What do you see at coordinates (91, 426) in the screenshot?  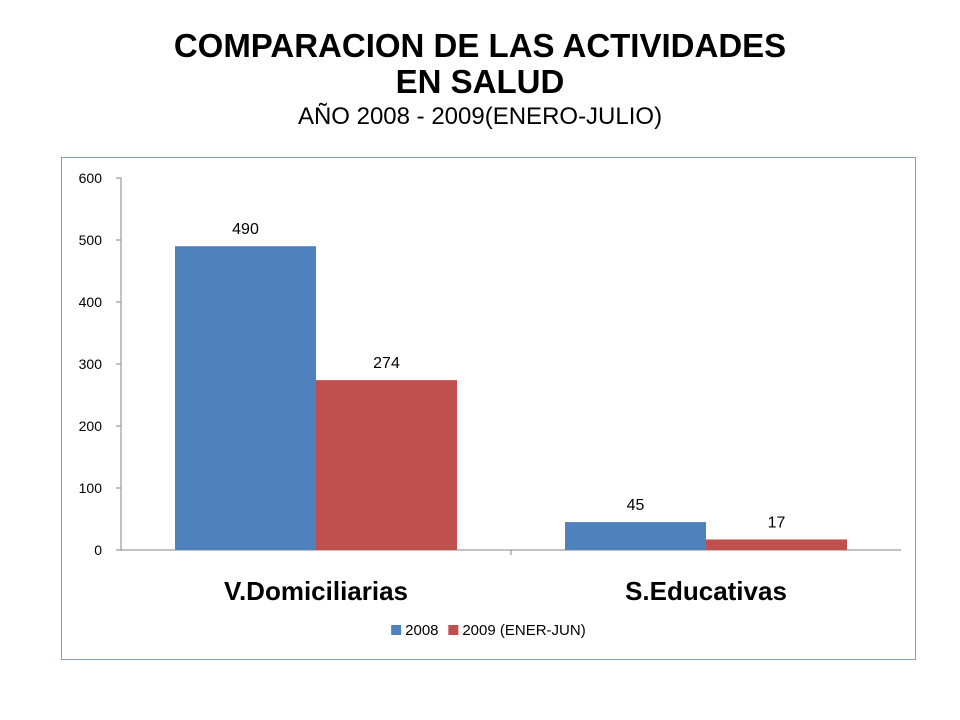 I see `y-tick-label: 200` at bounding box center [91, 426].